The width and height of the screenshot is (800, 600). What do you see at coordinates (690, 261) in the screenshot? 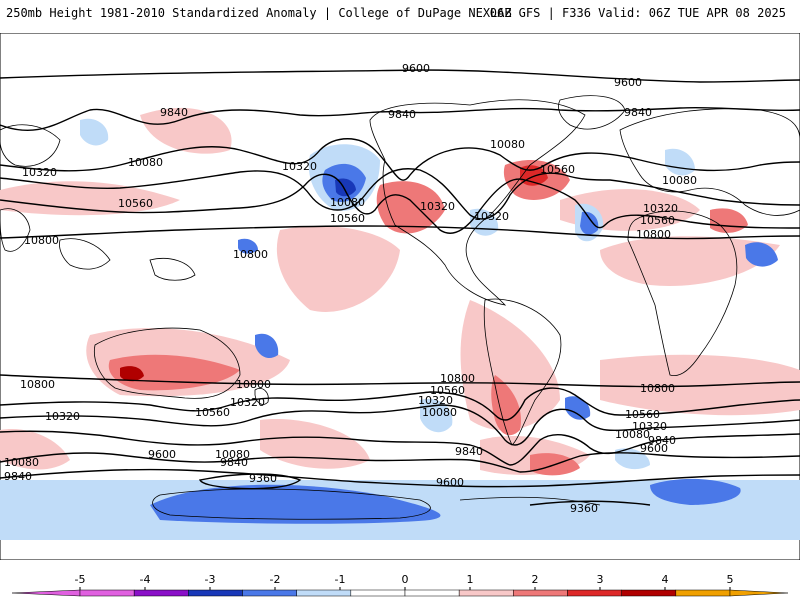
I see `anomaly-pos1-africa` at bounding box center [690, 261].